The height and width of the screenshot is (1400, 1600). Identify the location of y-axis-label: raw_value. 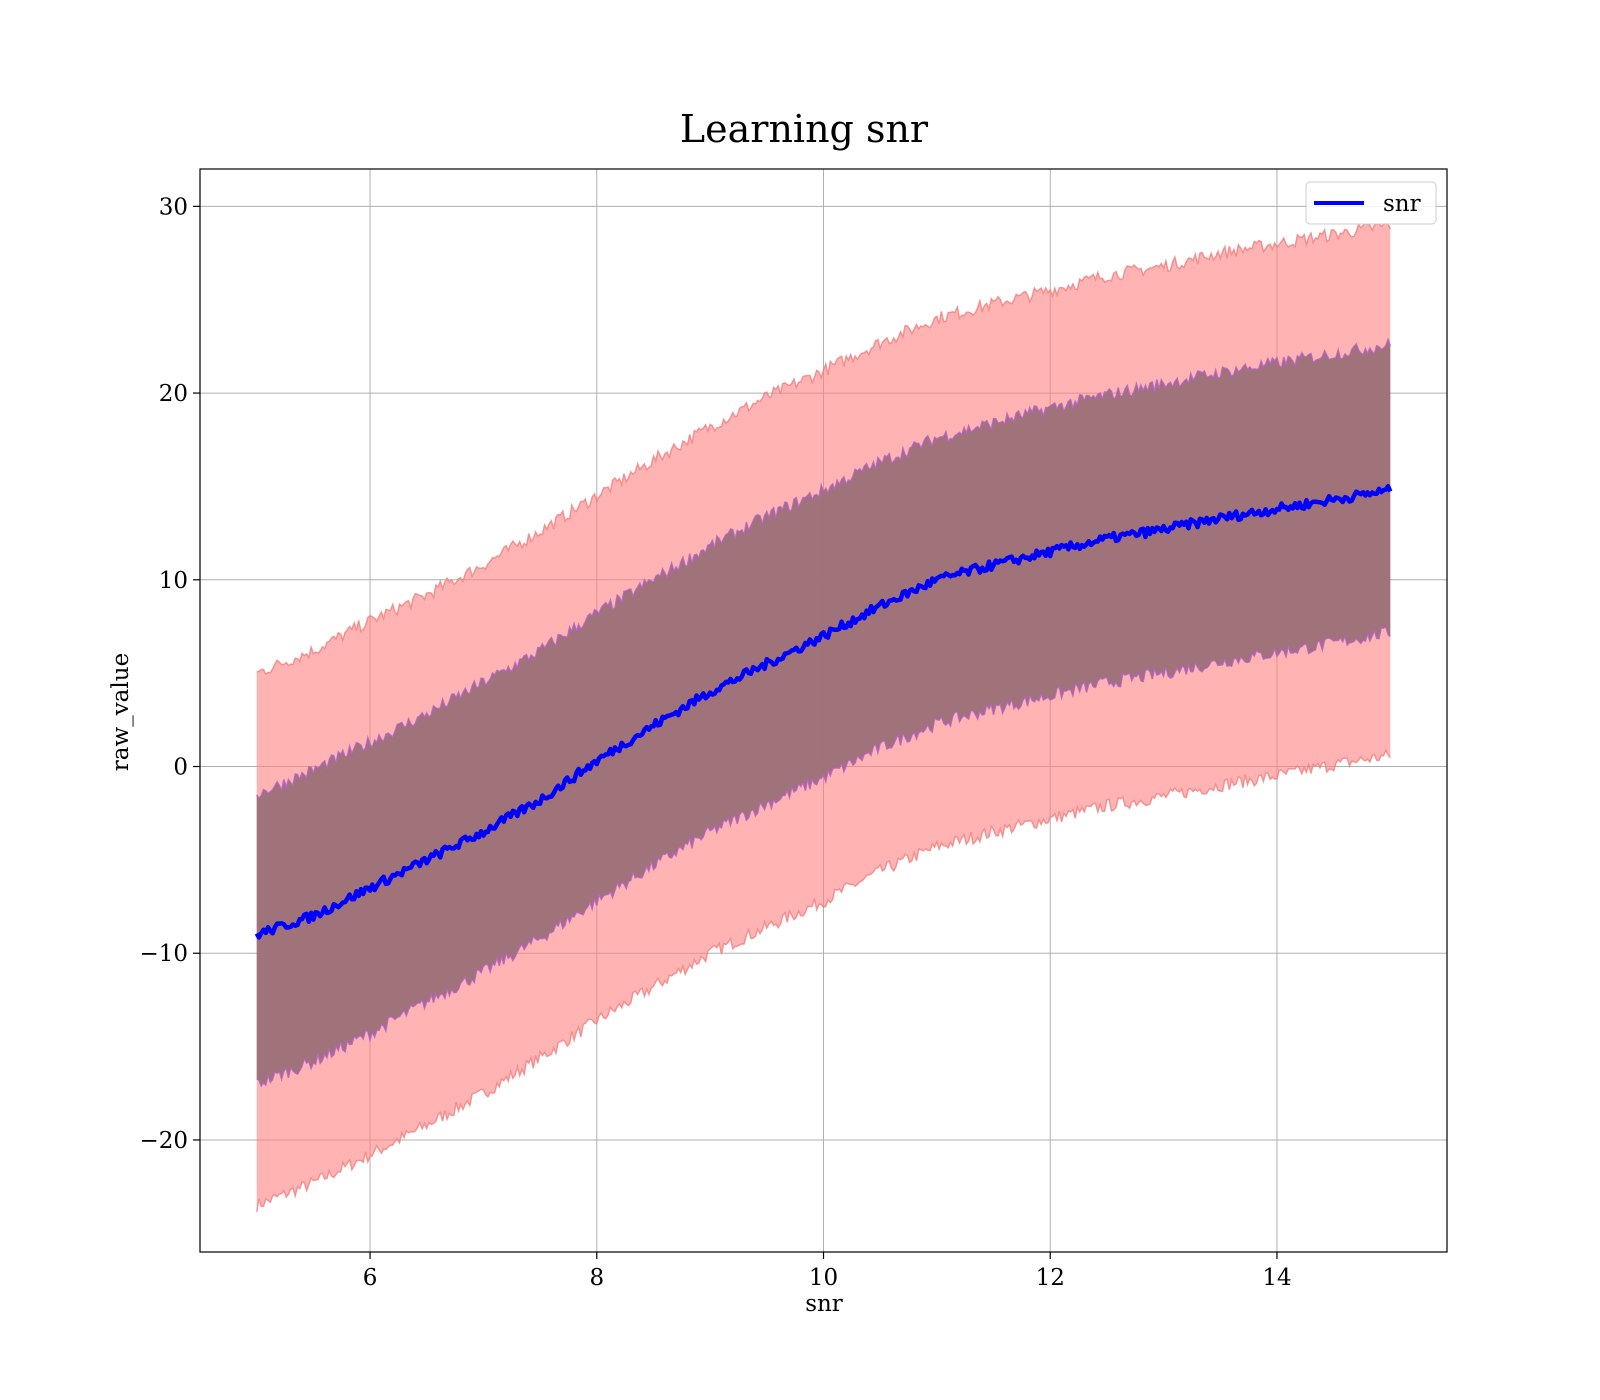
(121, 712).